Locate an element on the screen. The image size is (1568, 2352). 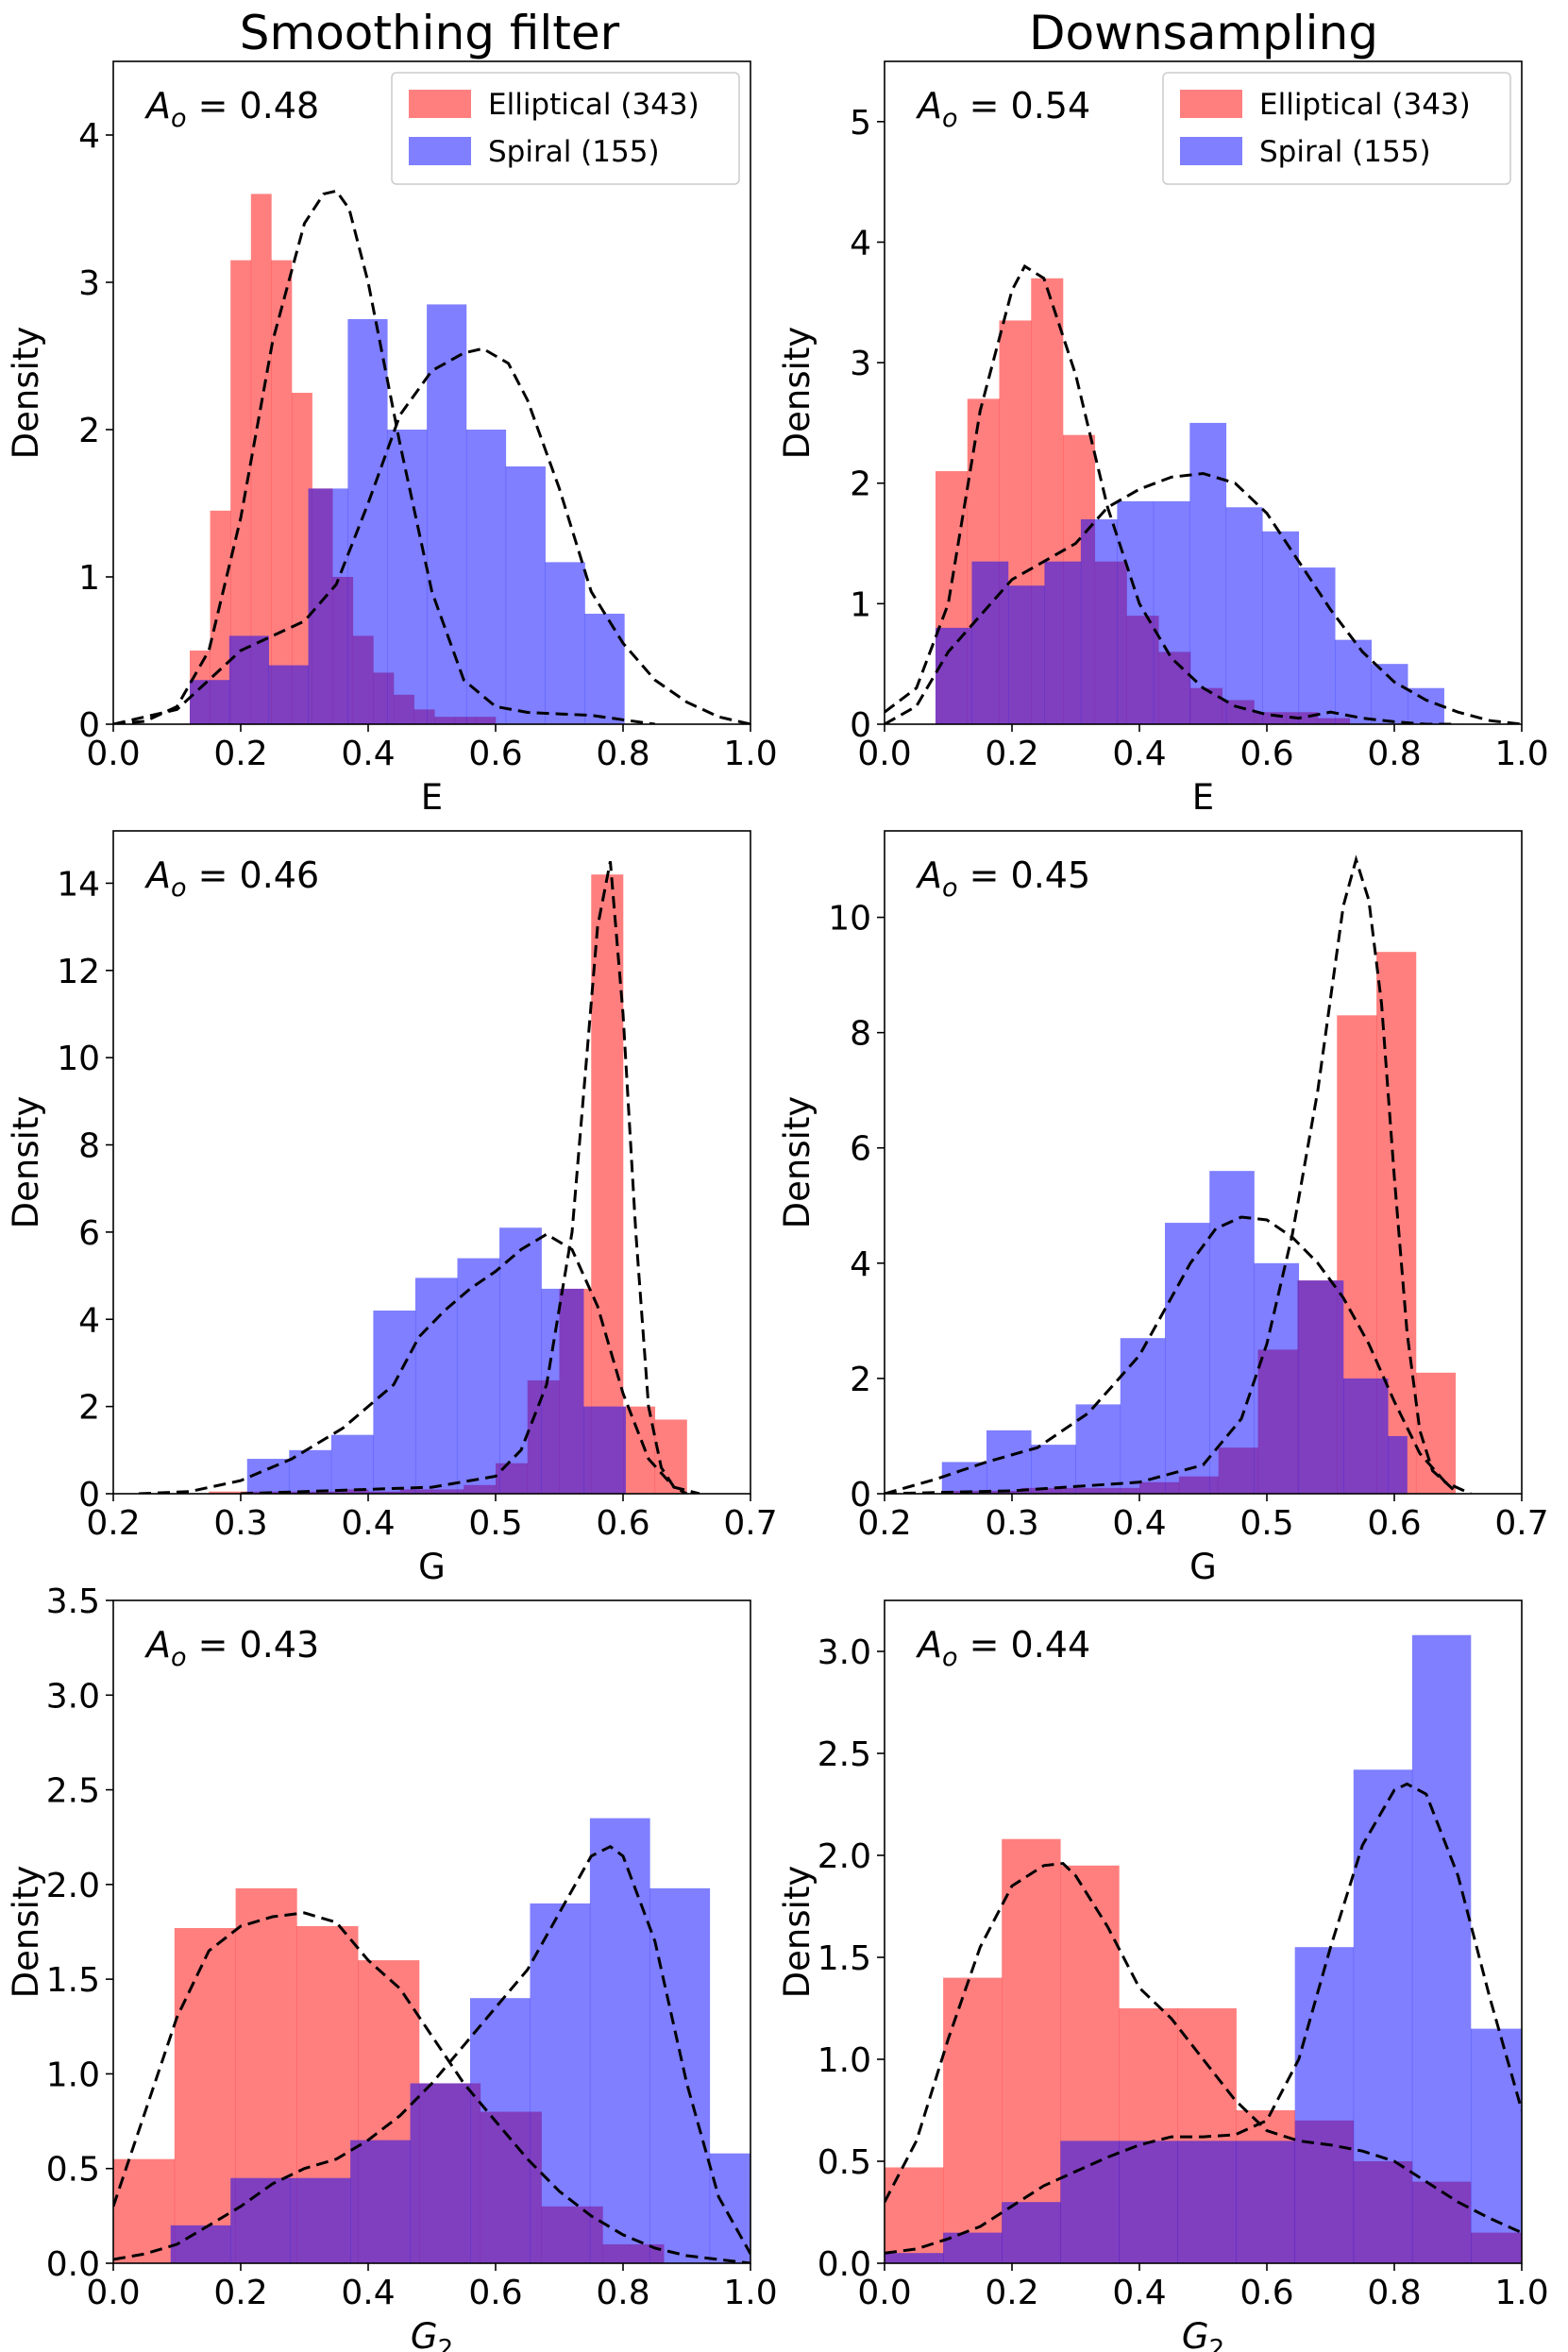
legend: Elliptical (343) Spiral (155) is located at coordinates (1336, 129).